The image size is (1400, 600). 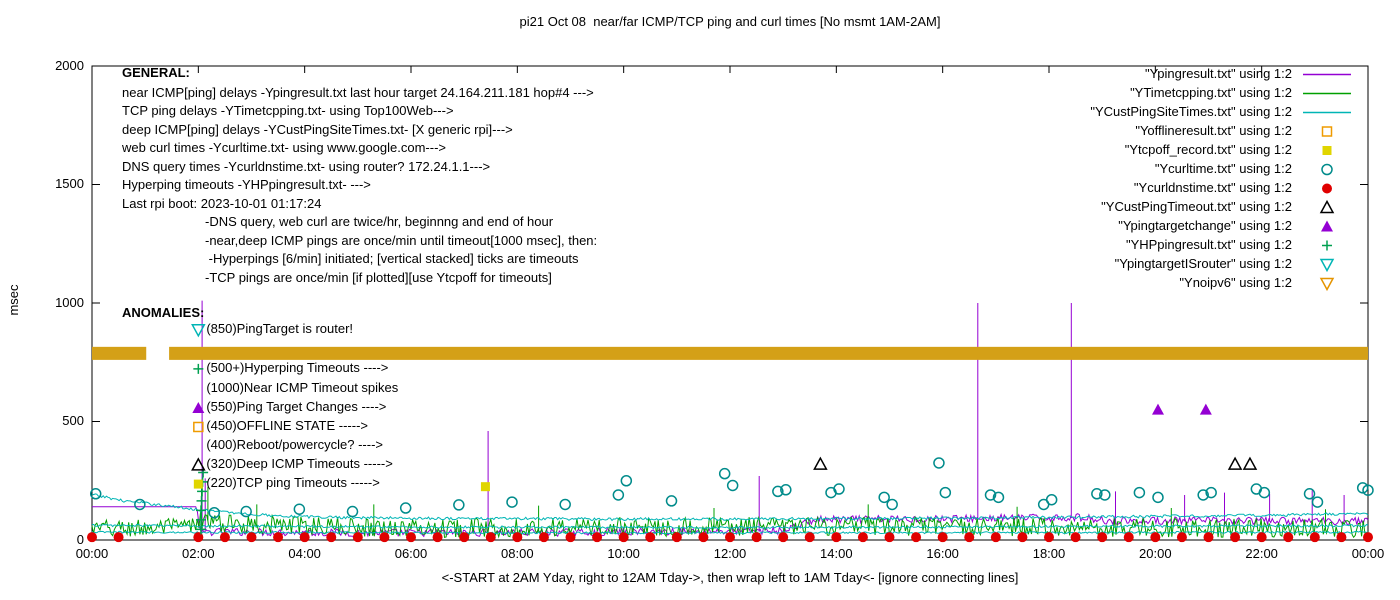 I want to click on anomaly-tri-up-filled, so click(x=198, y=408).